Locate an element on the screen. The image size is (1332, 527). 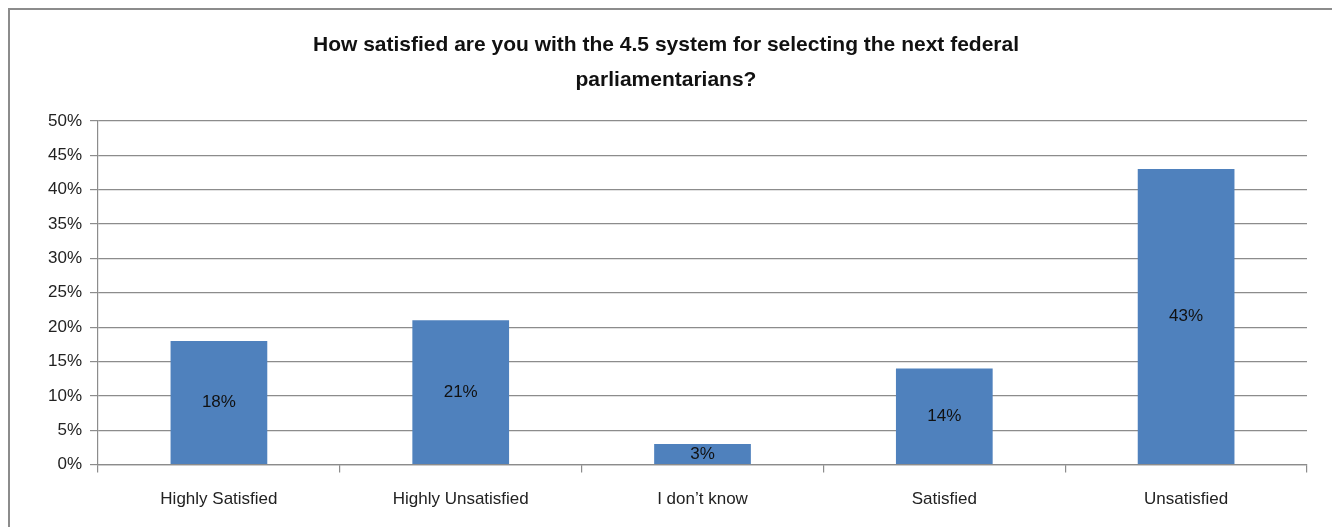
x-tick-label: Satisfied is located at coordinates (944, 499).